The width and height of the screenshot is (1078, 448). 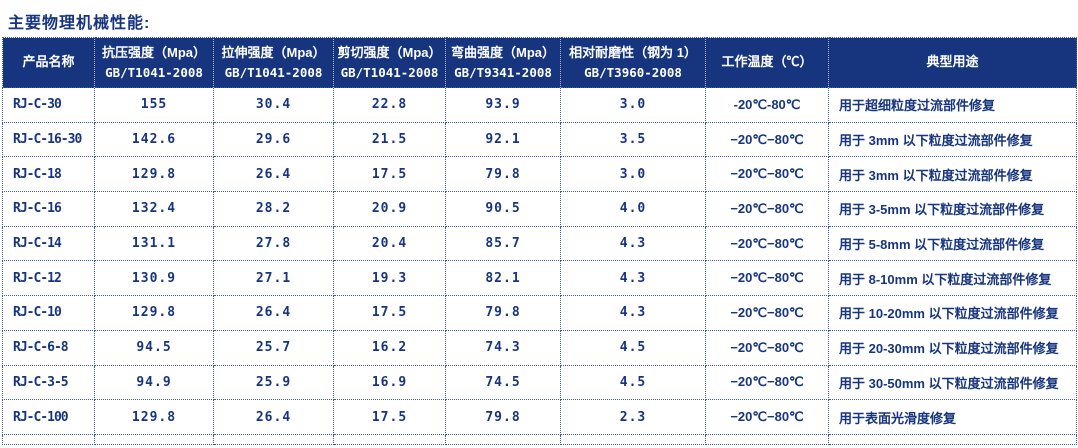 What do you see at coordinates (389, 278) in the screenshot?
I see `cell-shear-strength: 19.3` at bounding box center [389, 278].